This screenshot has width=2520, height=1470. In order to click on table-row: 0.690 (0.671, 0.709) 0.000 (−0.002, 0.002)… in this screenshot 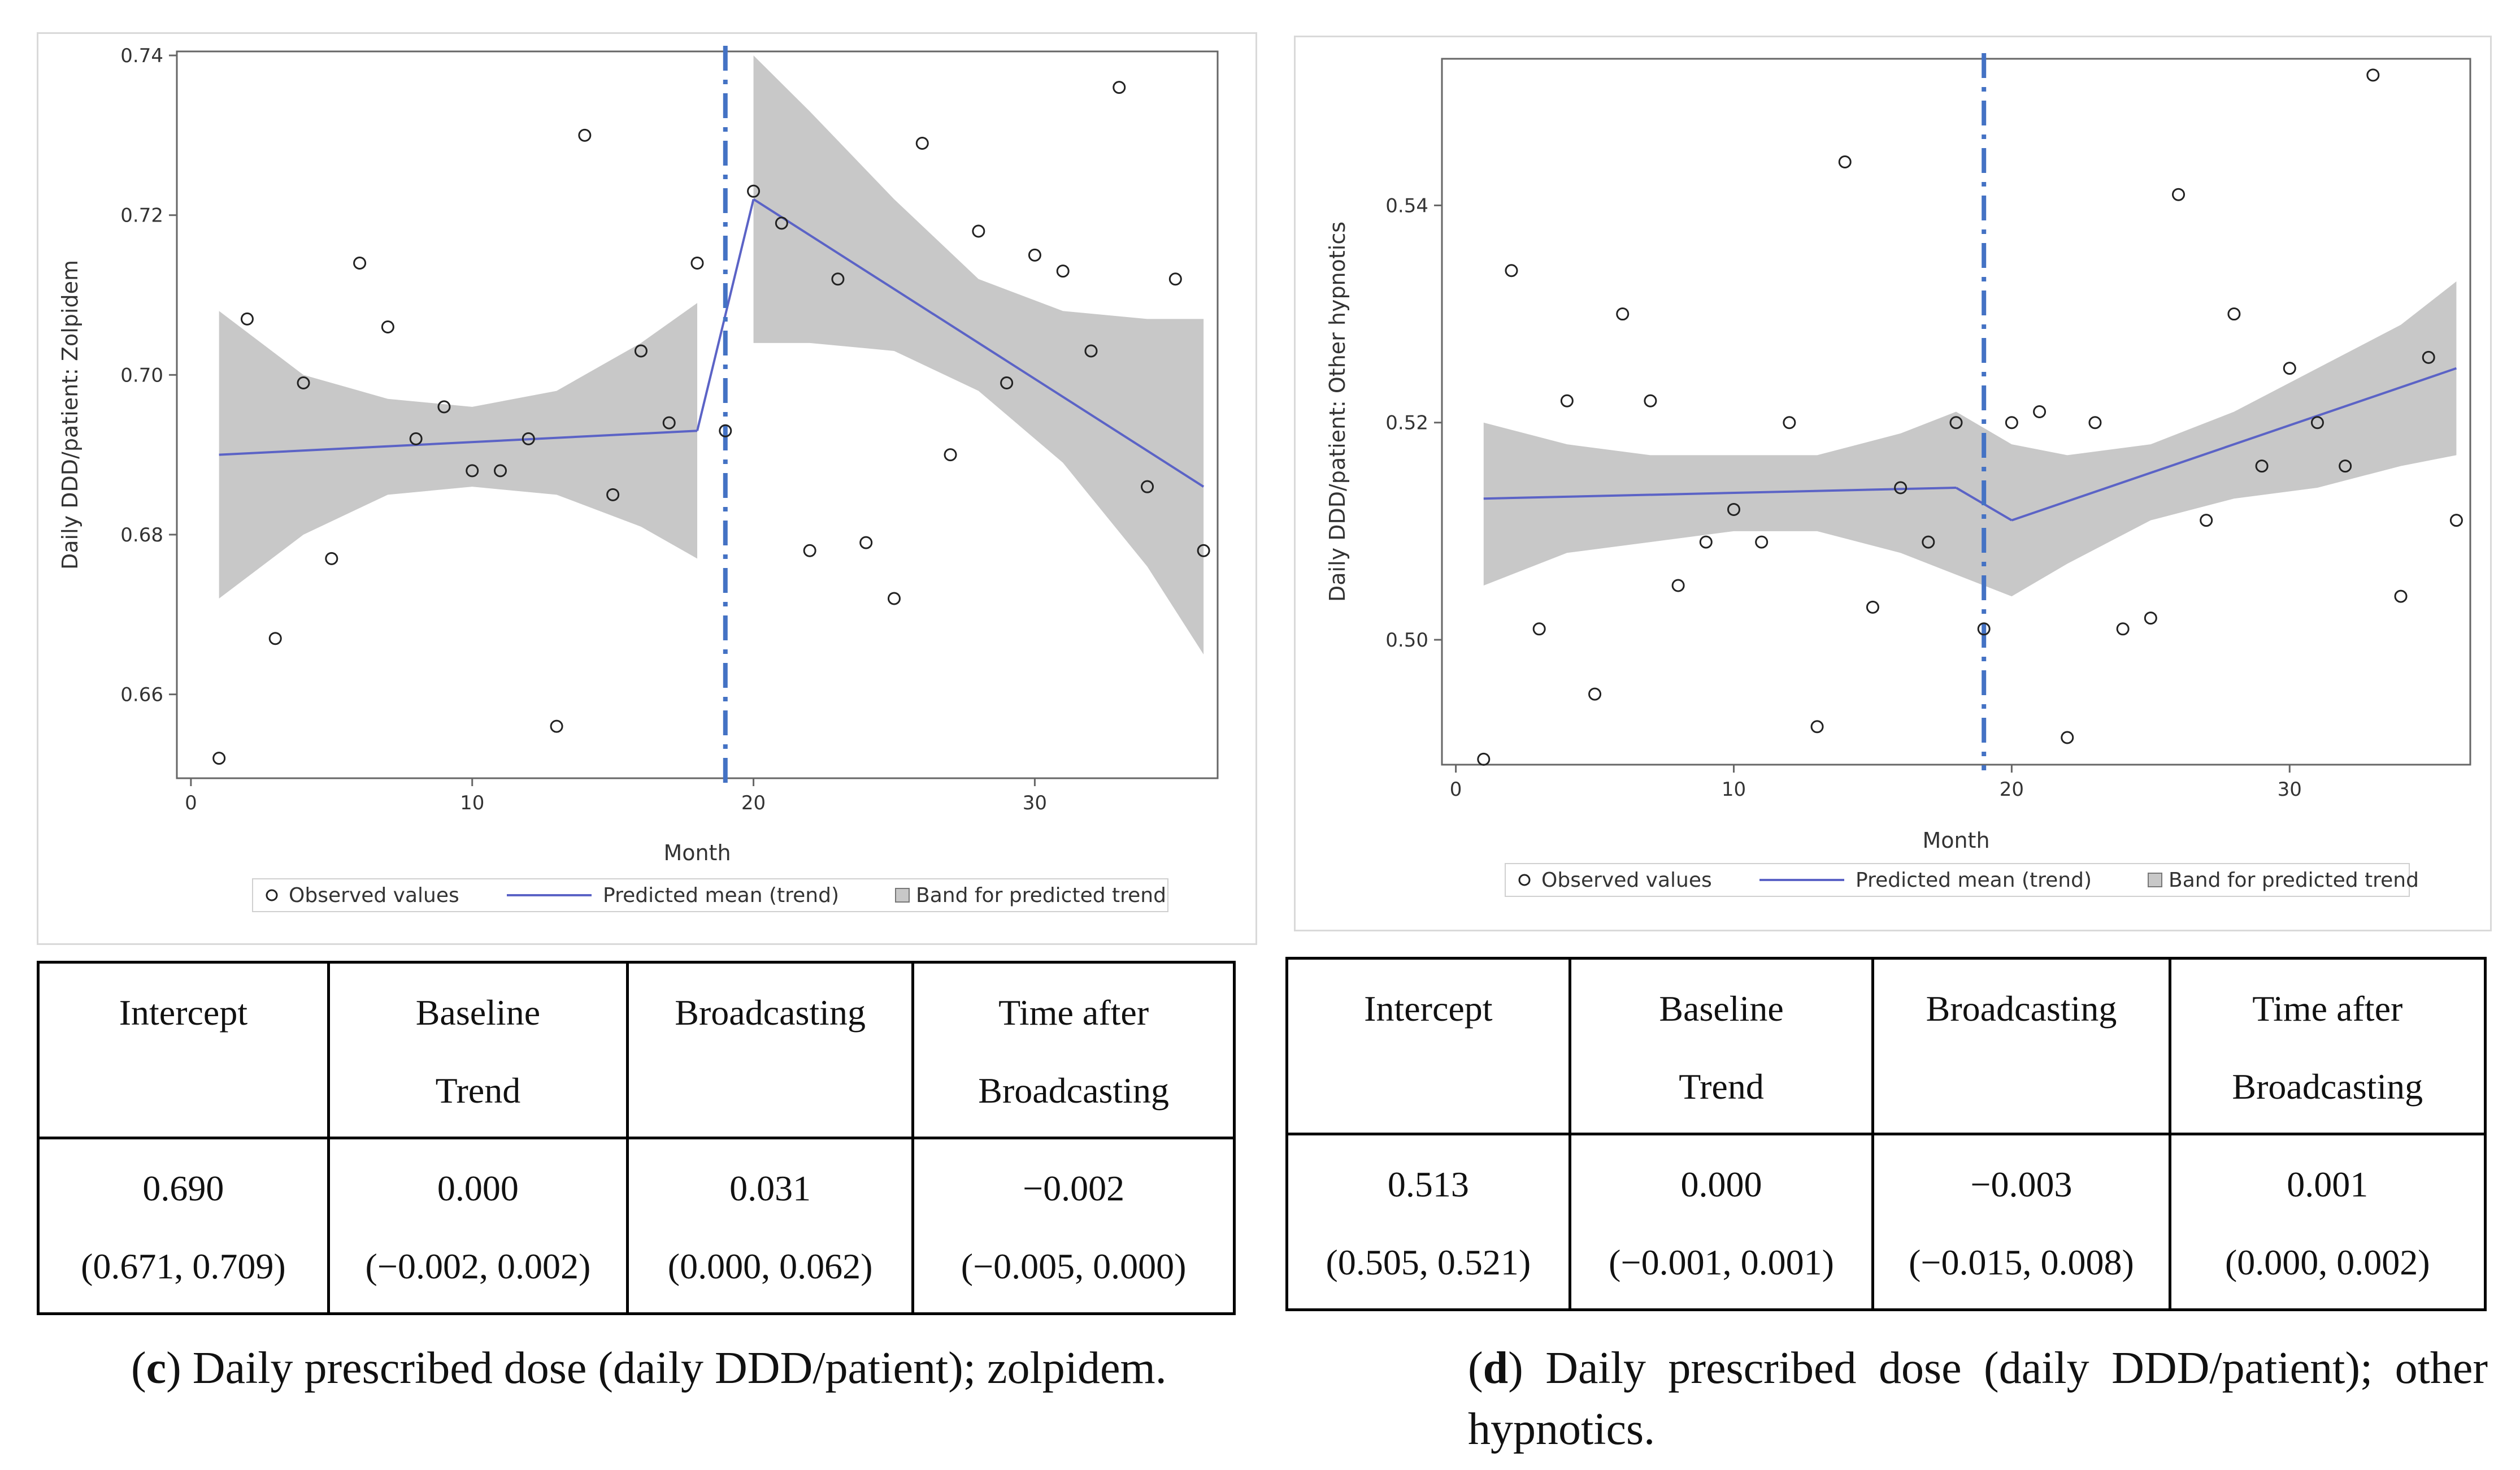, I will do `click(636, 1226)`.